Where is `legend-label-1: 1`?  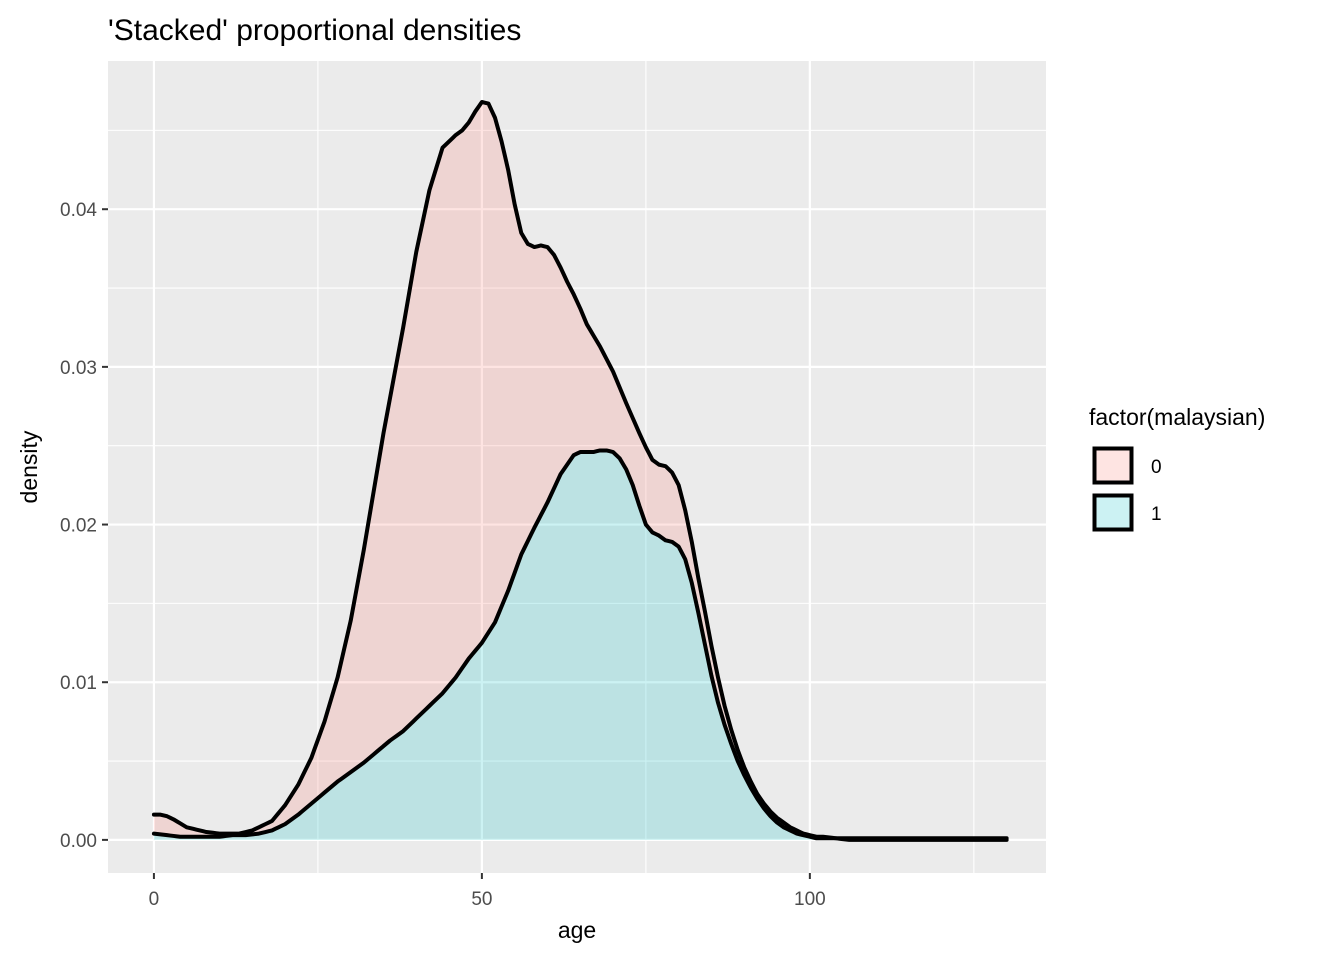
legend-label-1: 1 is located at coordinates (1156, 514).